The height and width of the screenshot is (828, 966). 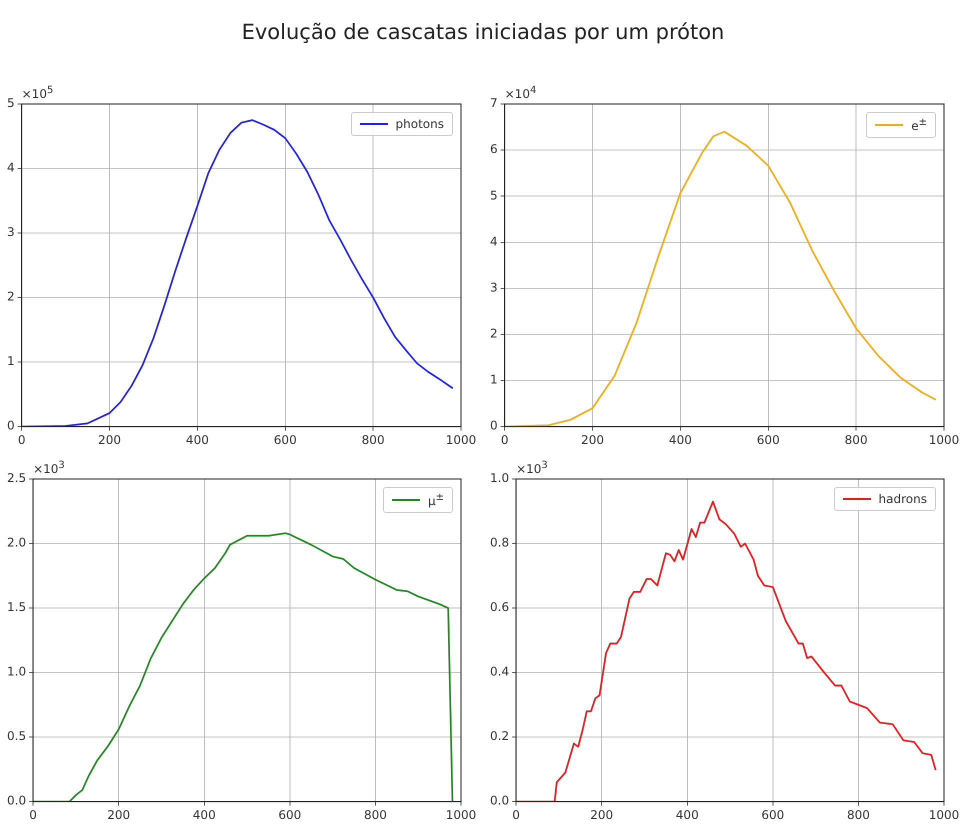 I want to click on y-tick-label: 2.5, so click(x=16, y=478).